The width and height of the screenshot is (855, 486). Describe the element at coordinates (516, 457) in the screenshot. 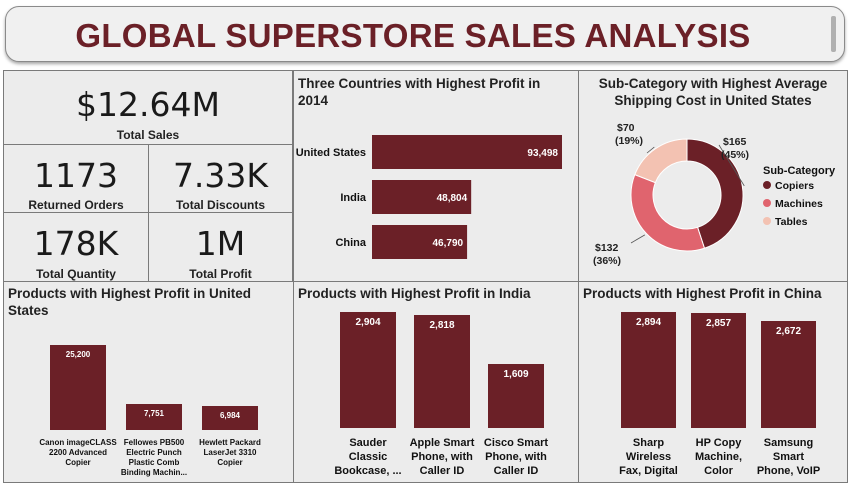

I see `product-label-cisco-smart-phone-with-caller-id: Cisco Smart Phone, with Caller ID` at that location.